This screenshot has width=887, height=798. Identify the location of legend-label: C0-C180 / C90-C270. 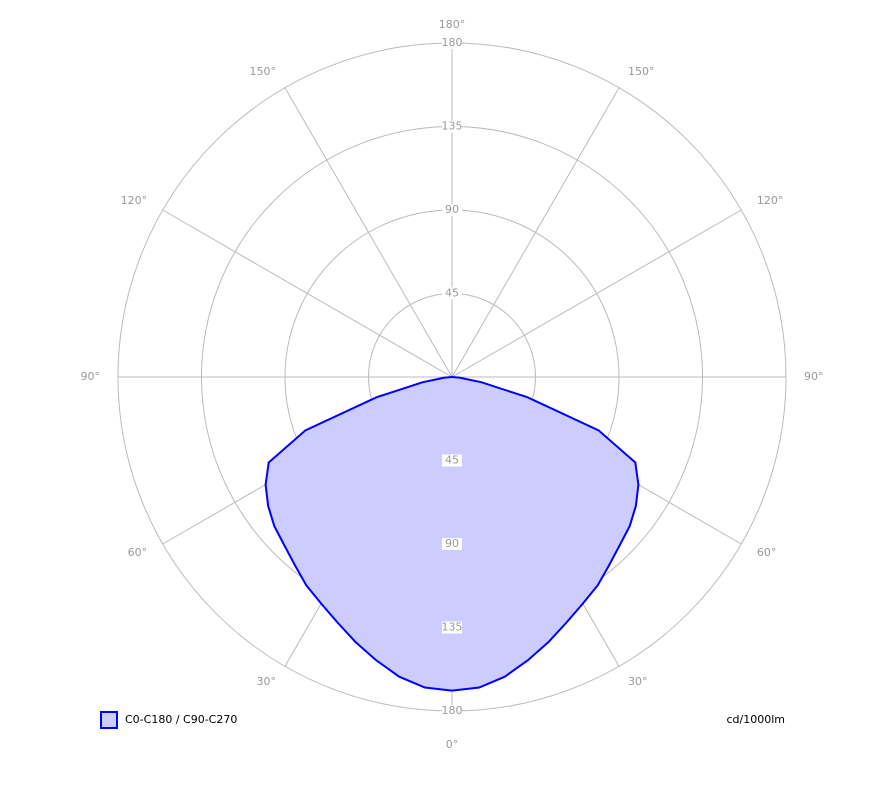
(181, 719).